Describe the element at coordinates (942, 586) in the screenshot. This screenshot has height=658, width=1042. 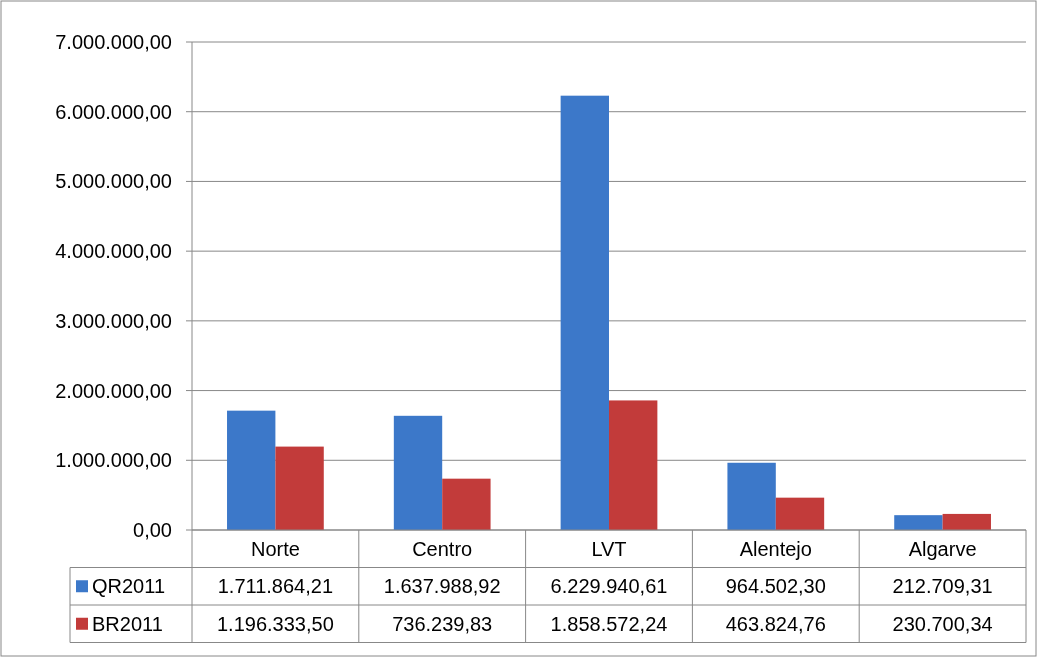
I see `data-label: 212.709,31` at that location.